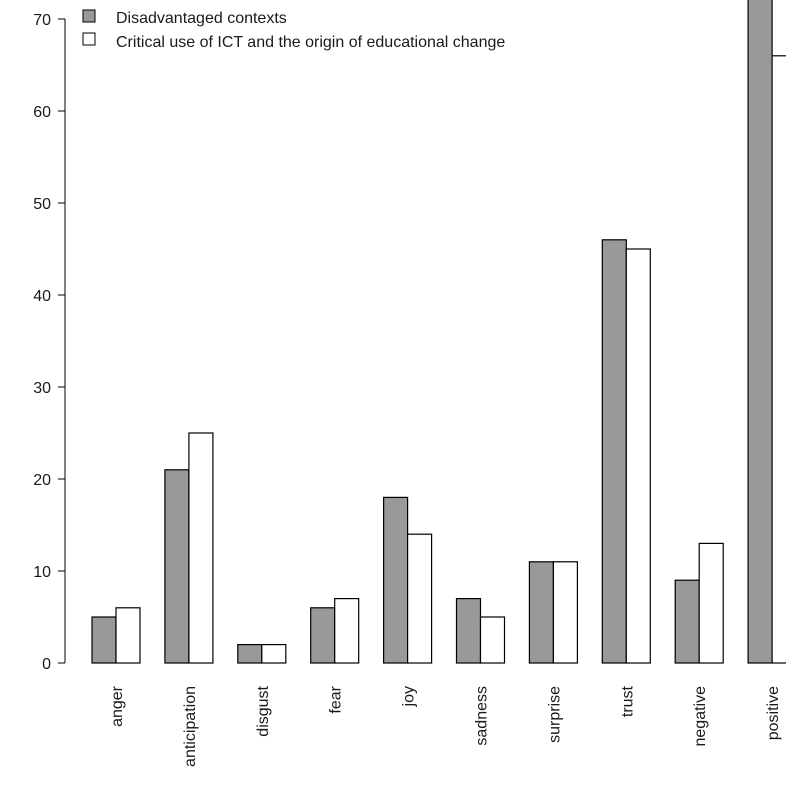  I want to click on y-tick-label: 50, so click(42, 204).